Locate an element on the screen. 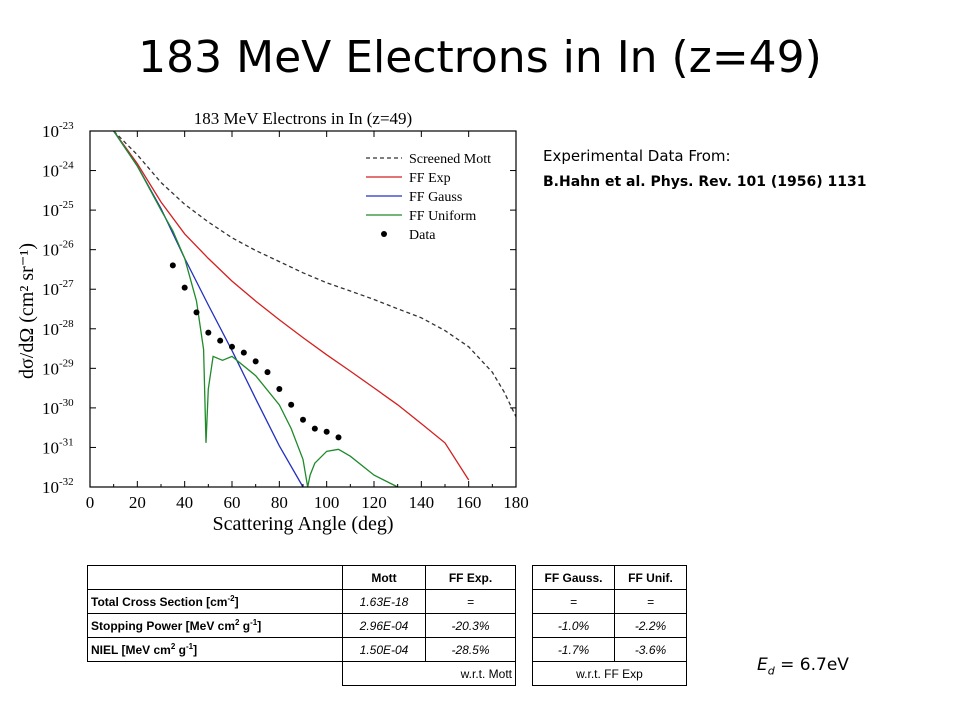 The image size is (960, 720). table-header-row: Mott FF Exp. is located at coordinates (301, 577).